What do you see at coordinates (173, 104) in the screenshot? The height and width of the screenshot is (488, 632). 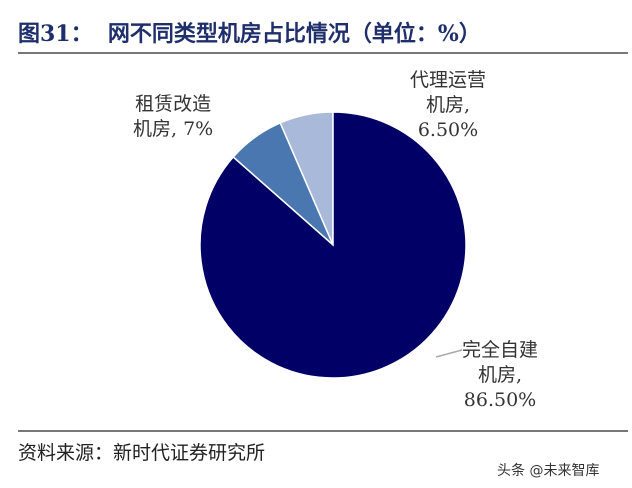 I see `label-line: 租赁改造` at bounding box center [173, 104].